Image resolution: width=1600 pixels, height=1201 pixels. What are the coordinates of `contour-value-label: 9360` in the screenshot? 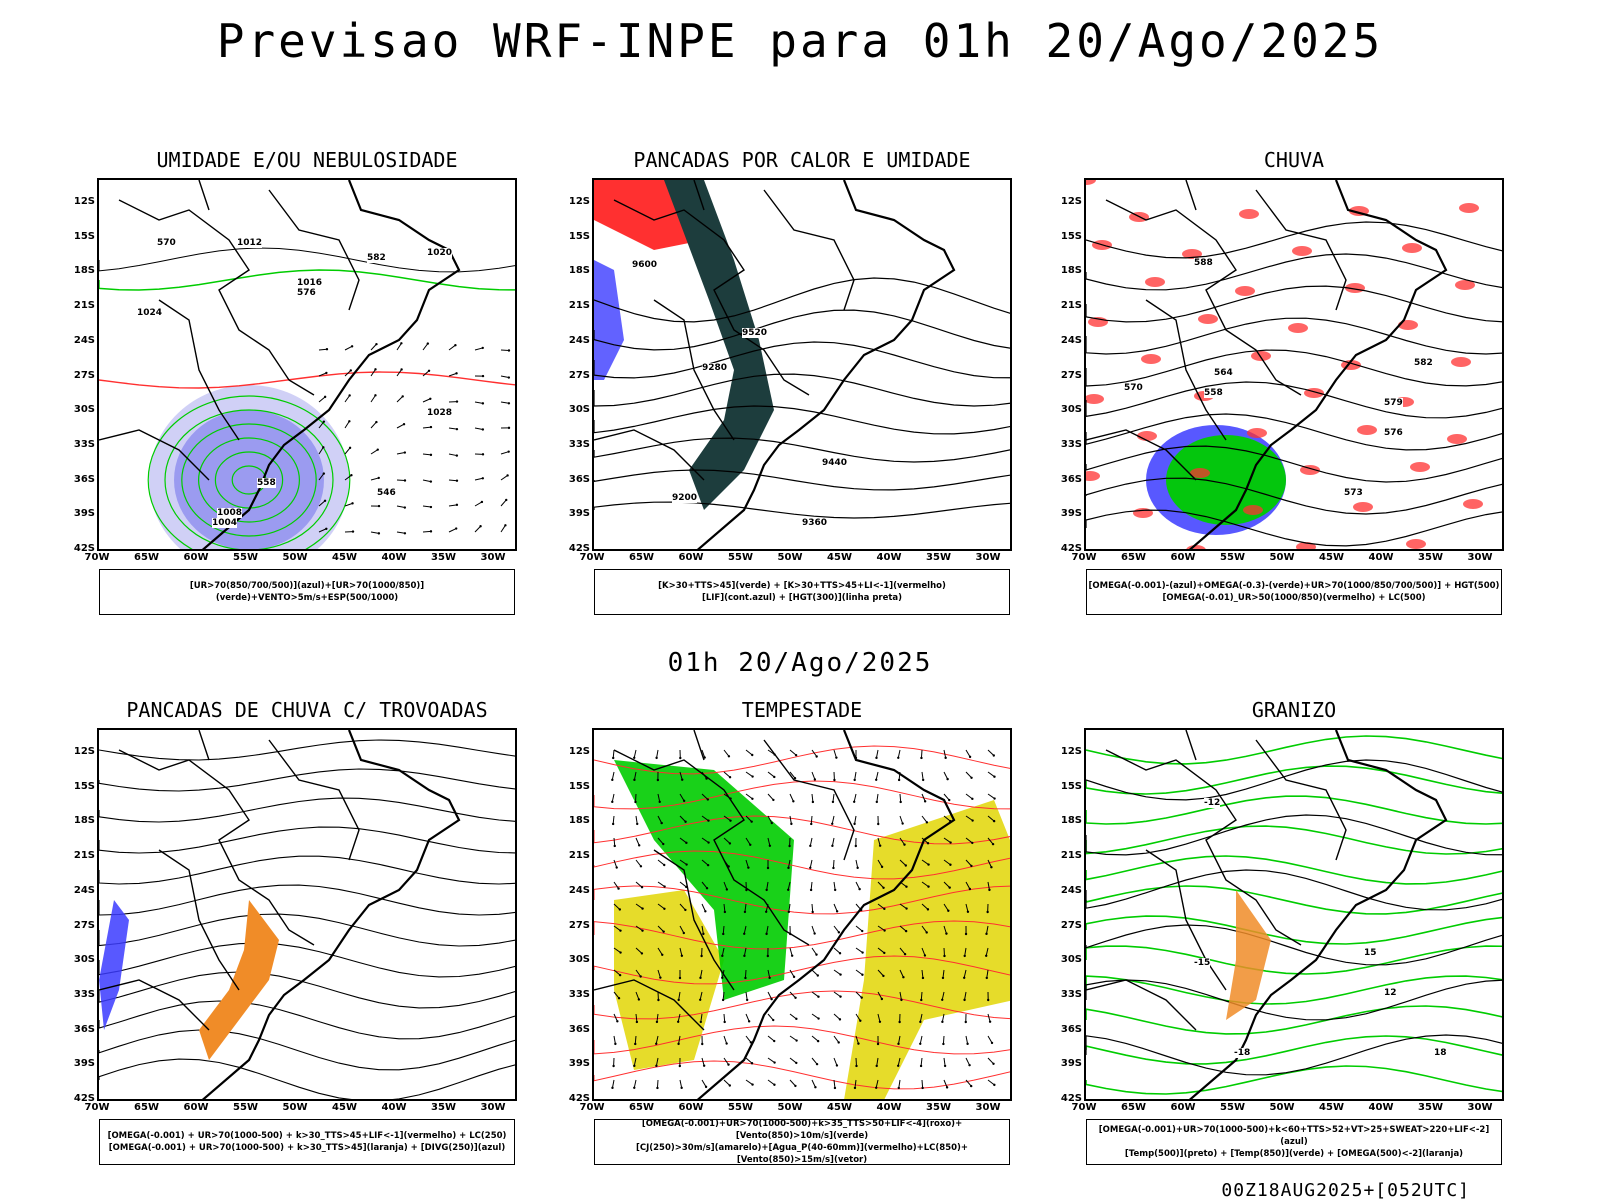 It's located at (814, 523).